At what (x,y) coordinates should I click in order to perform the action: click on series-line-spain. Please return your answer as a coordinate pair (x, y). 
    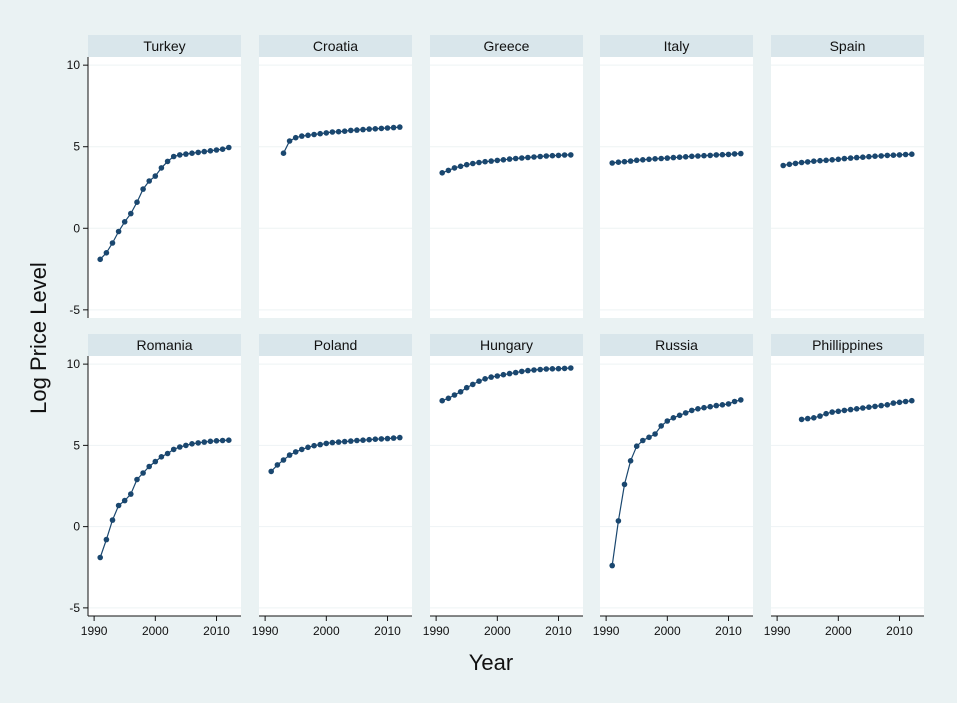
    Looking at the image, I should click on (847, 160).